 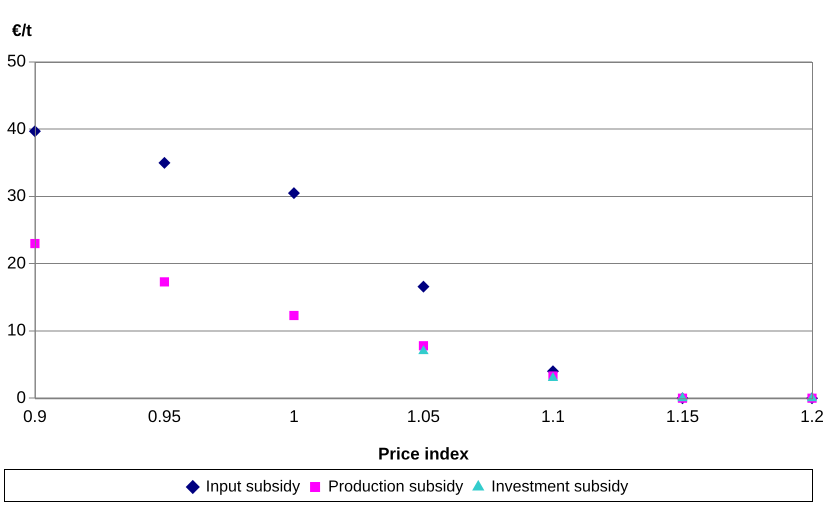 What do you see at coordinates (22, 30) in the screenshot?
I see `y-axis-title: €/t` at bounding box center [22, 30].